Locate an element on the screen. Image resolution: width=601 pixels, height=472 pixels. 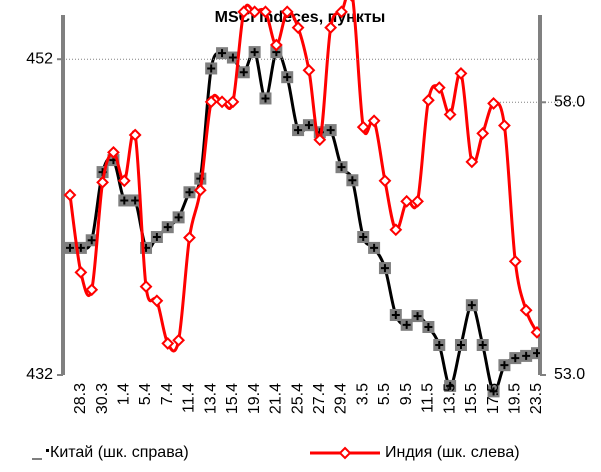
x-tick-label: 21.4 is located at coordinates (276, 398).